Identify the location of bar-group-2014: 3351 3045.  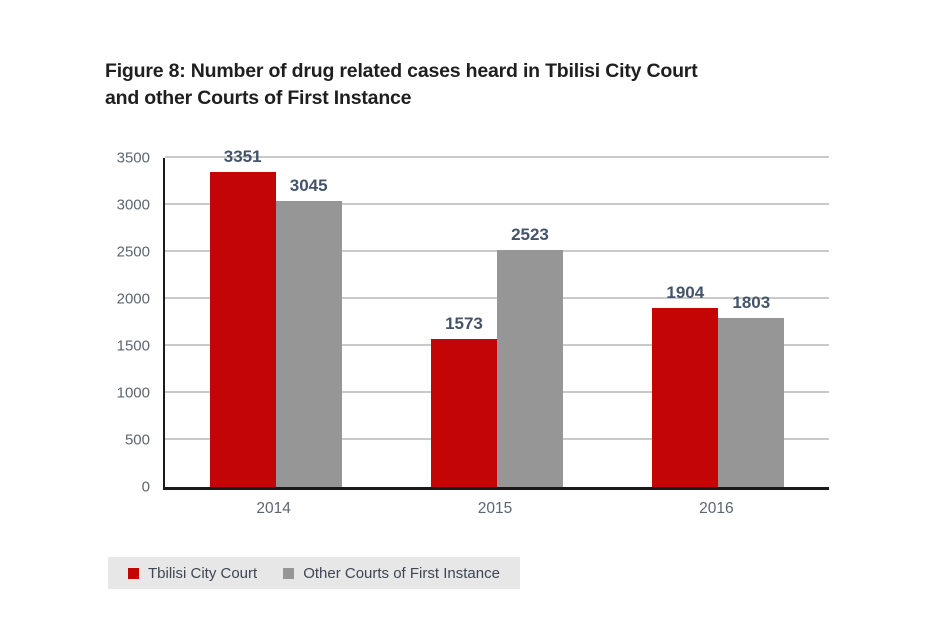
(275, 317).